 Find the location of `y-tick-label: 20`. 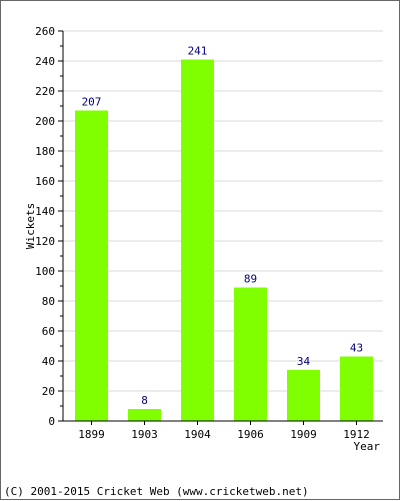

y-tick-label: 20 is located at coordinates (48, 391).